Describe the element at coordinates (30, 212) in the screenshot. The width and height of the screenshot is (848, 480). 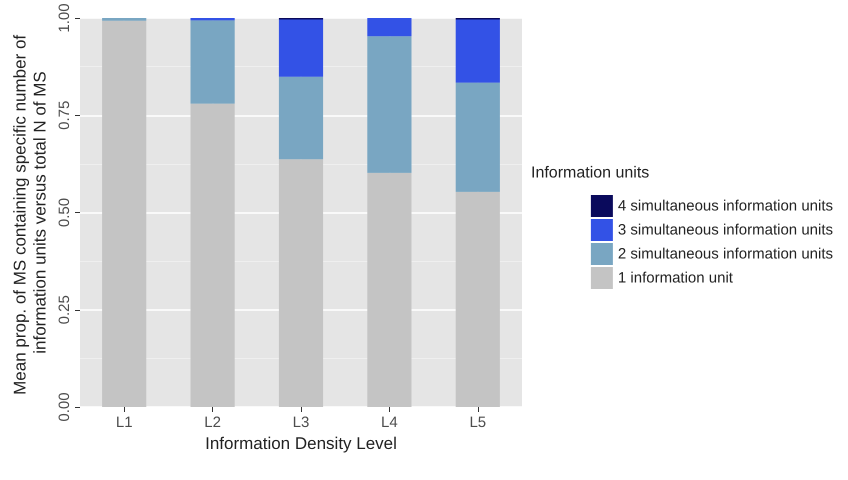
I see `y-axis-title: Mean prop. of MS containing specific number of information units versus total N of MS` at that location.